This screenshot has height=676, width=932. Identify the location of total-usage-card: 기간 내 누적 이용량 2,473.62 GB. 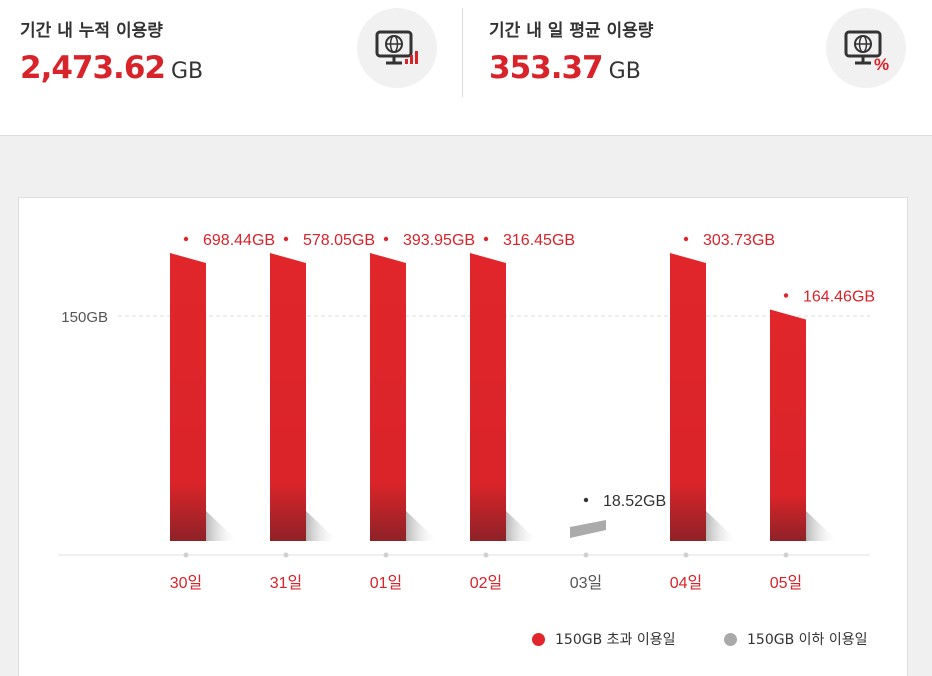
(230, 67).